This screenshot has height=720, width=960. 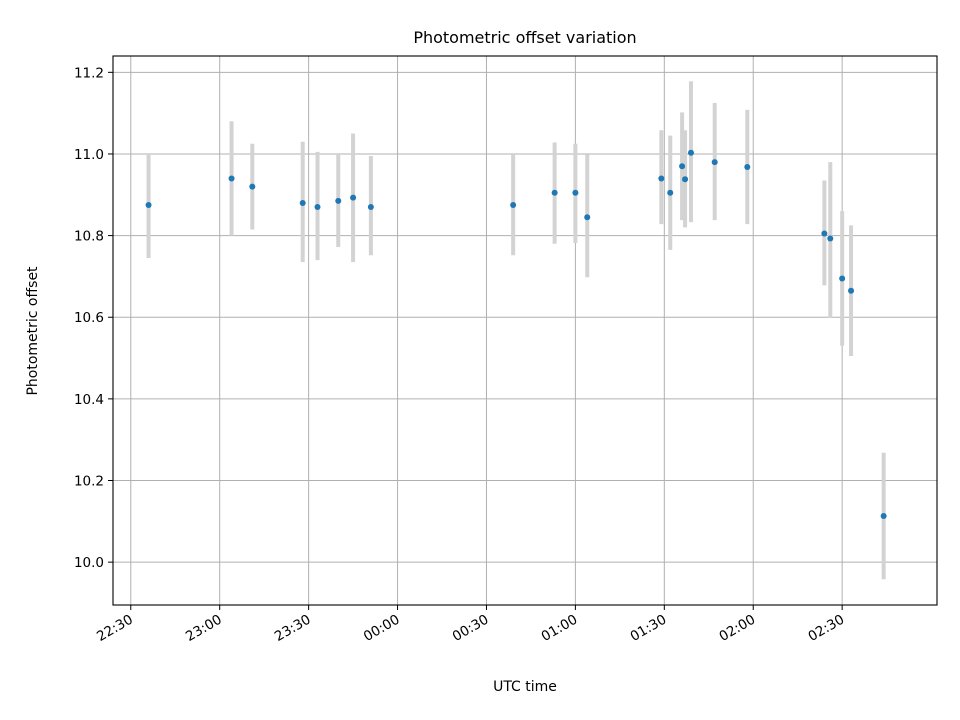 What do you see at coordinates (89, 237) in the screenshot?
I see `y-tick-label: 10.8` at bounding box center [89, 237].